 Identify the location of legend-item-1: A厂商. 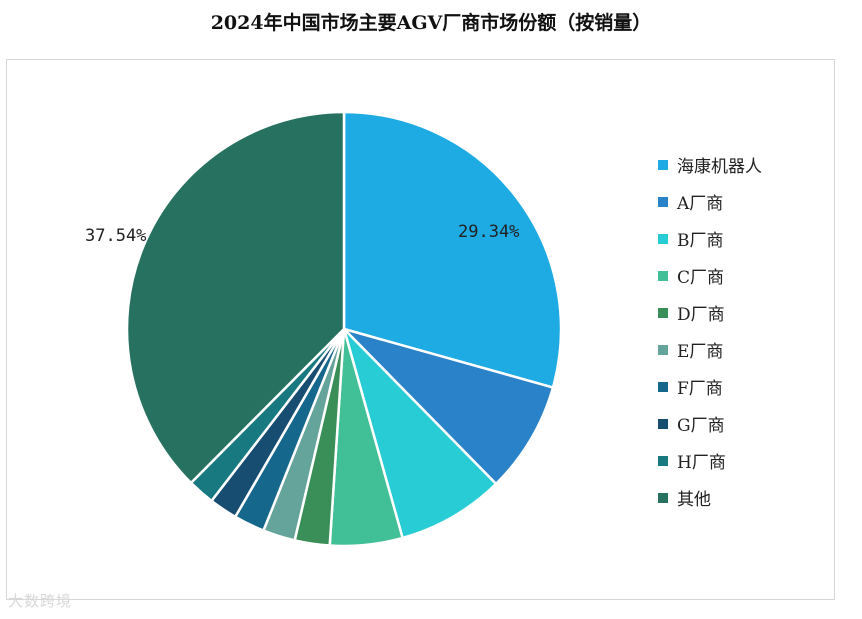
(710, 201).